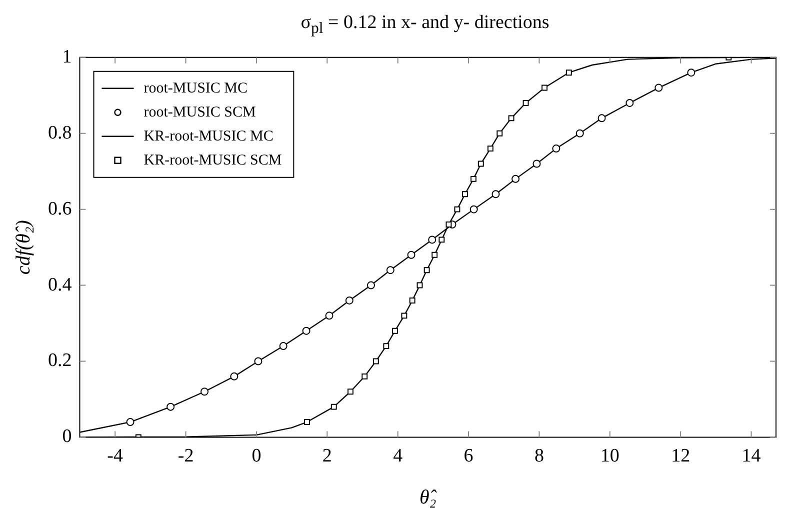  Describe the element at coordinates (539, 456) in the screenshot. I see `x-tick-label: 8` at that location.